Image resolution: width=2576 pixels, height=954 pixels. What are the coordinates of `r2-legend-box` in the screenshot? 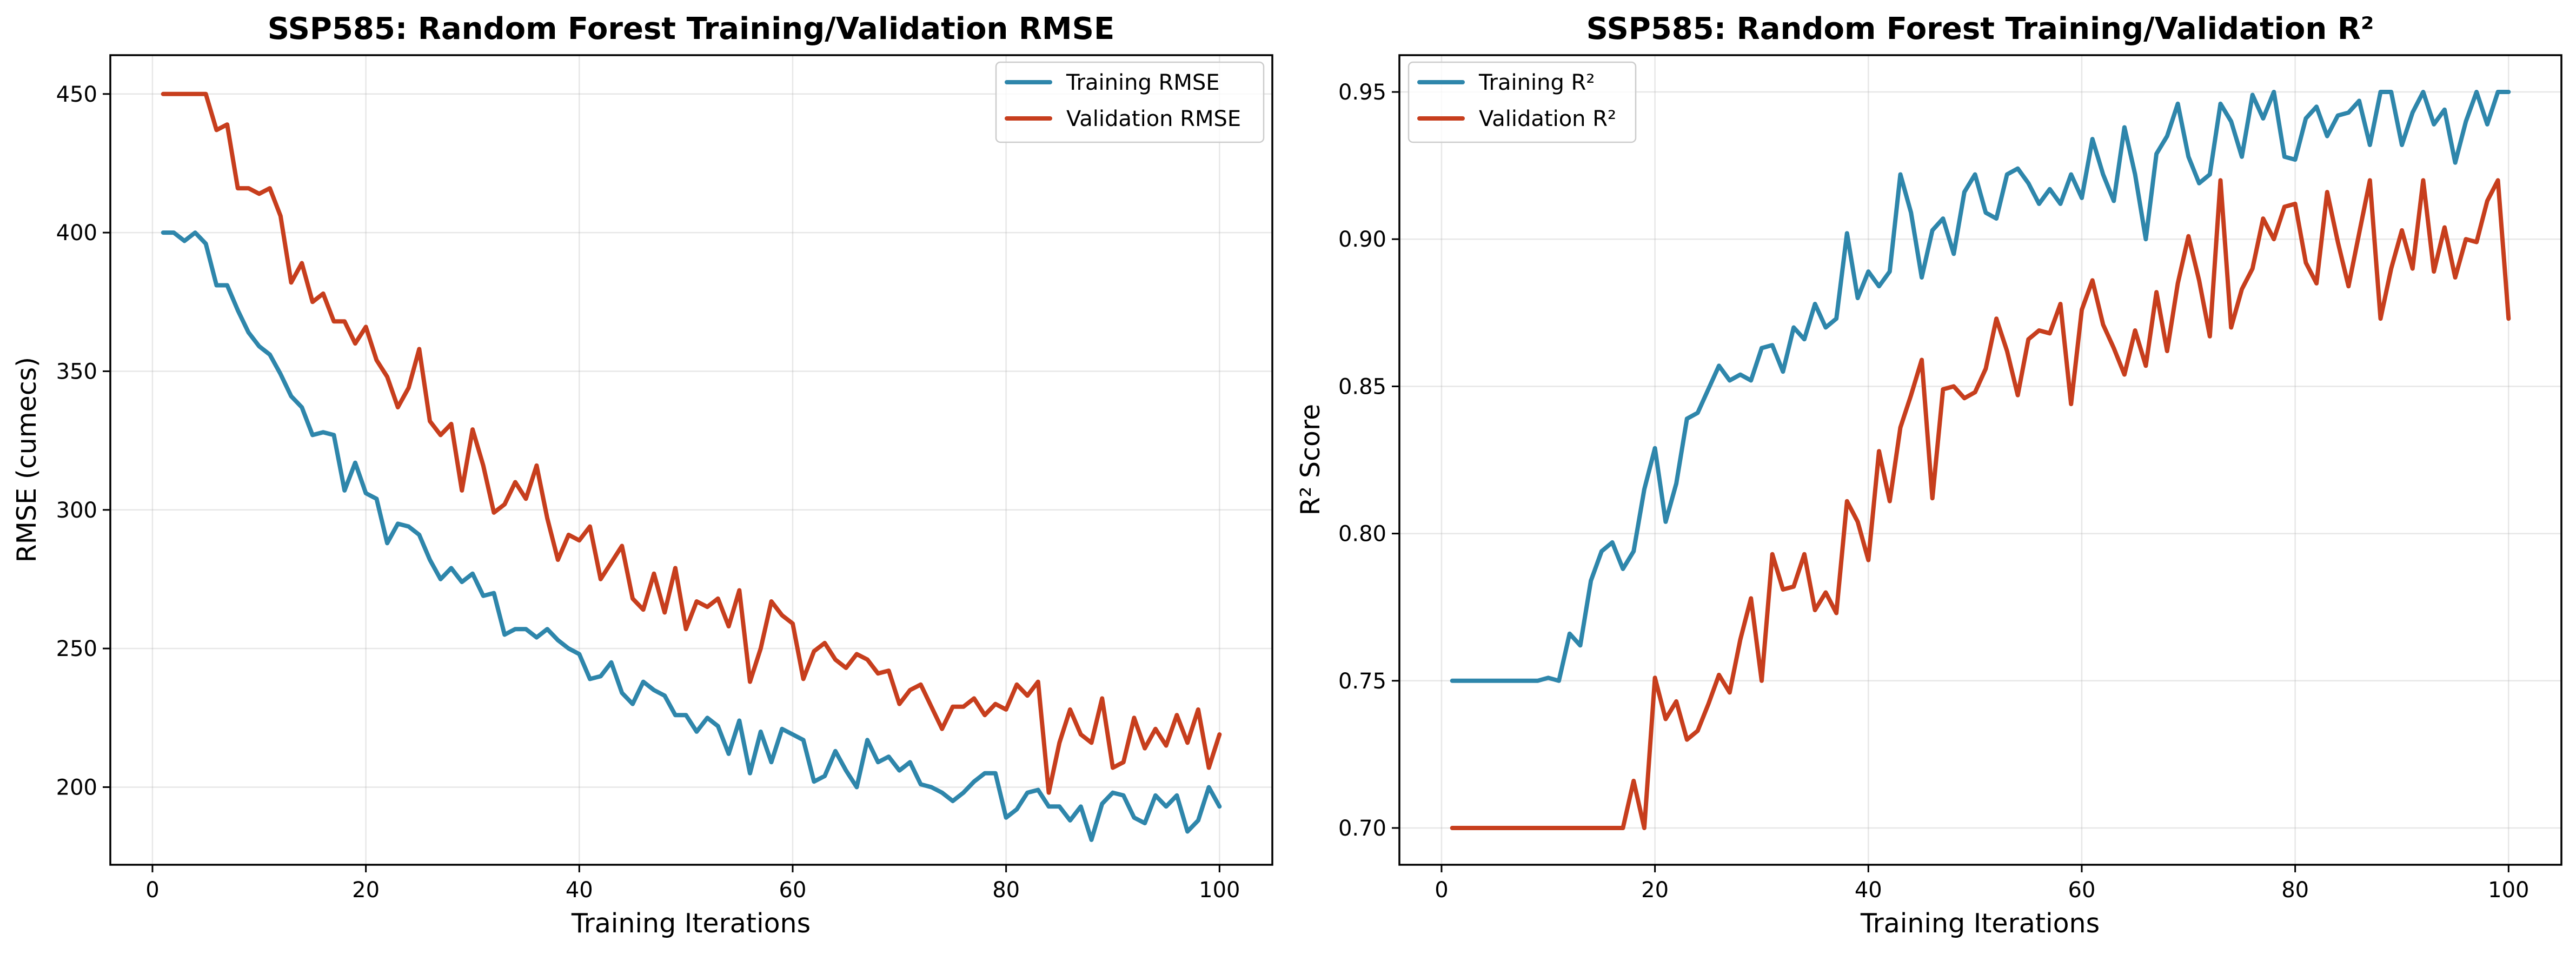 It's located at (1522, 102).